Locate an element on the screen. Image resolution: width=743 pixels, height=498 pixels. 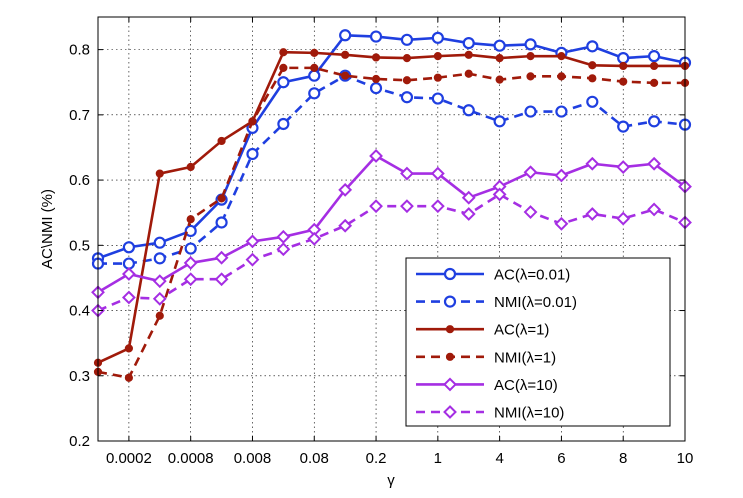
legend-label: NMI(λ=1) is located at coordinates (525, 357).